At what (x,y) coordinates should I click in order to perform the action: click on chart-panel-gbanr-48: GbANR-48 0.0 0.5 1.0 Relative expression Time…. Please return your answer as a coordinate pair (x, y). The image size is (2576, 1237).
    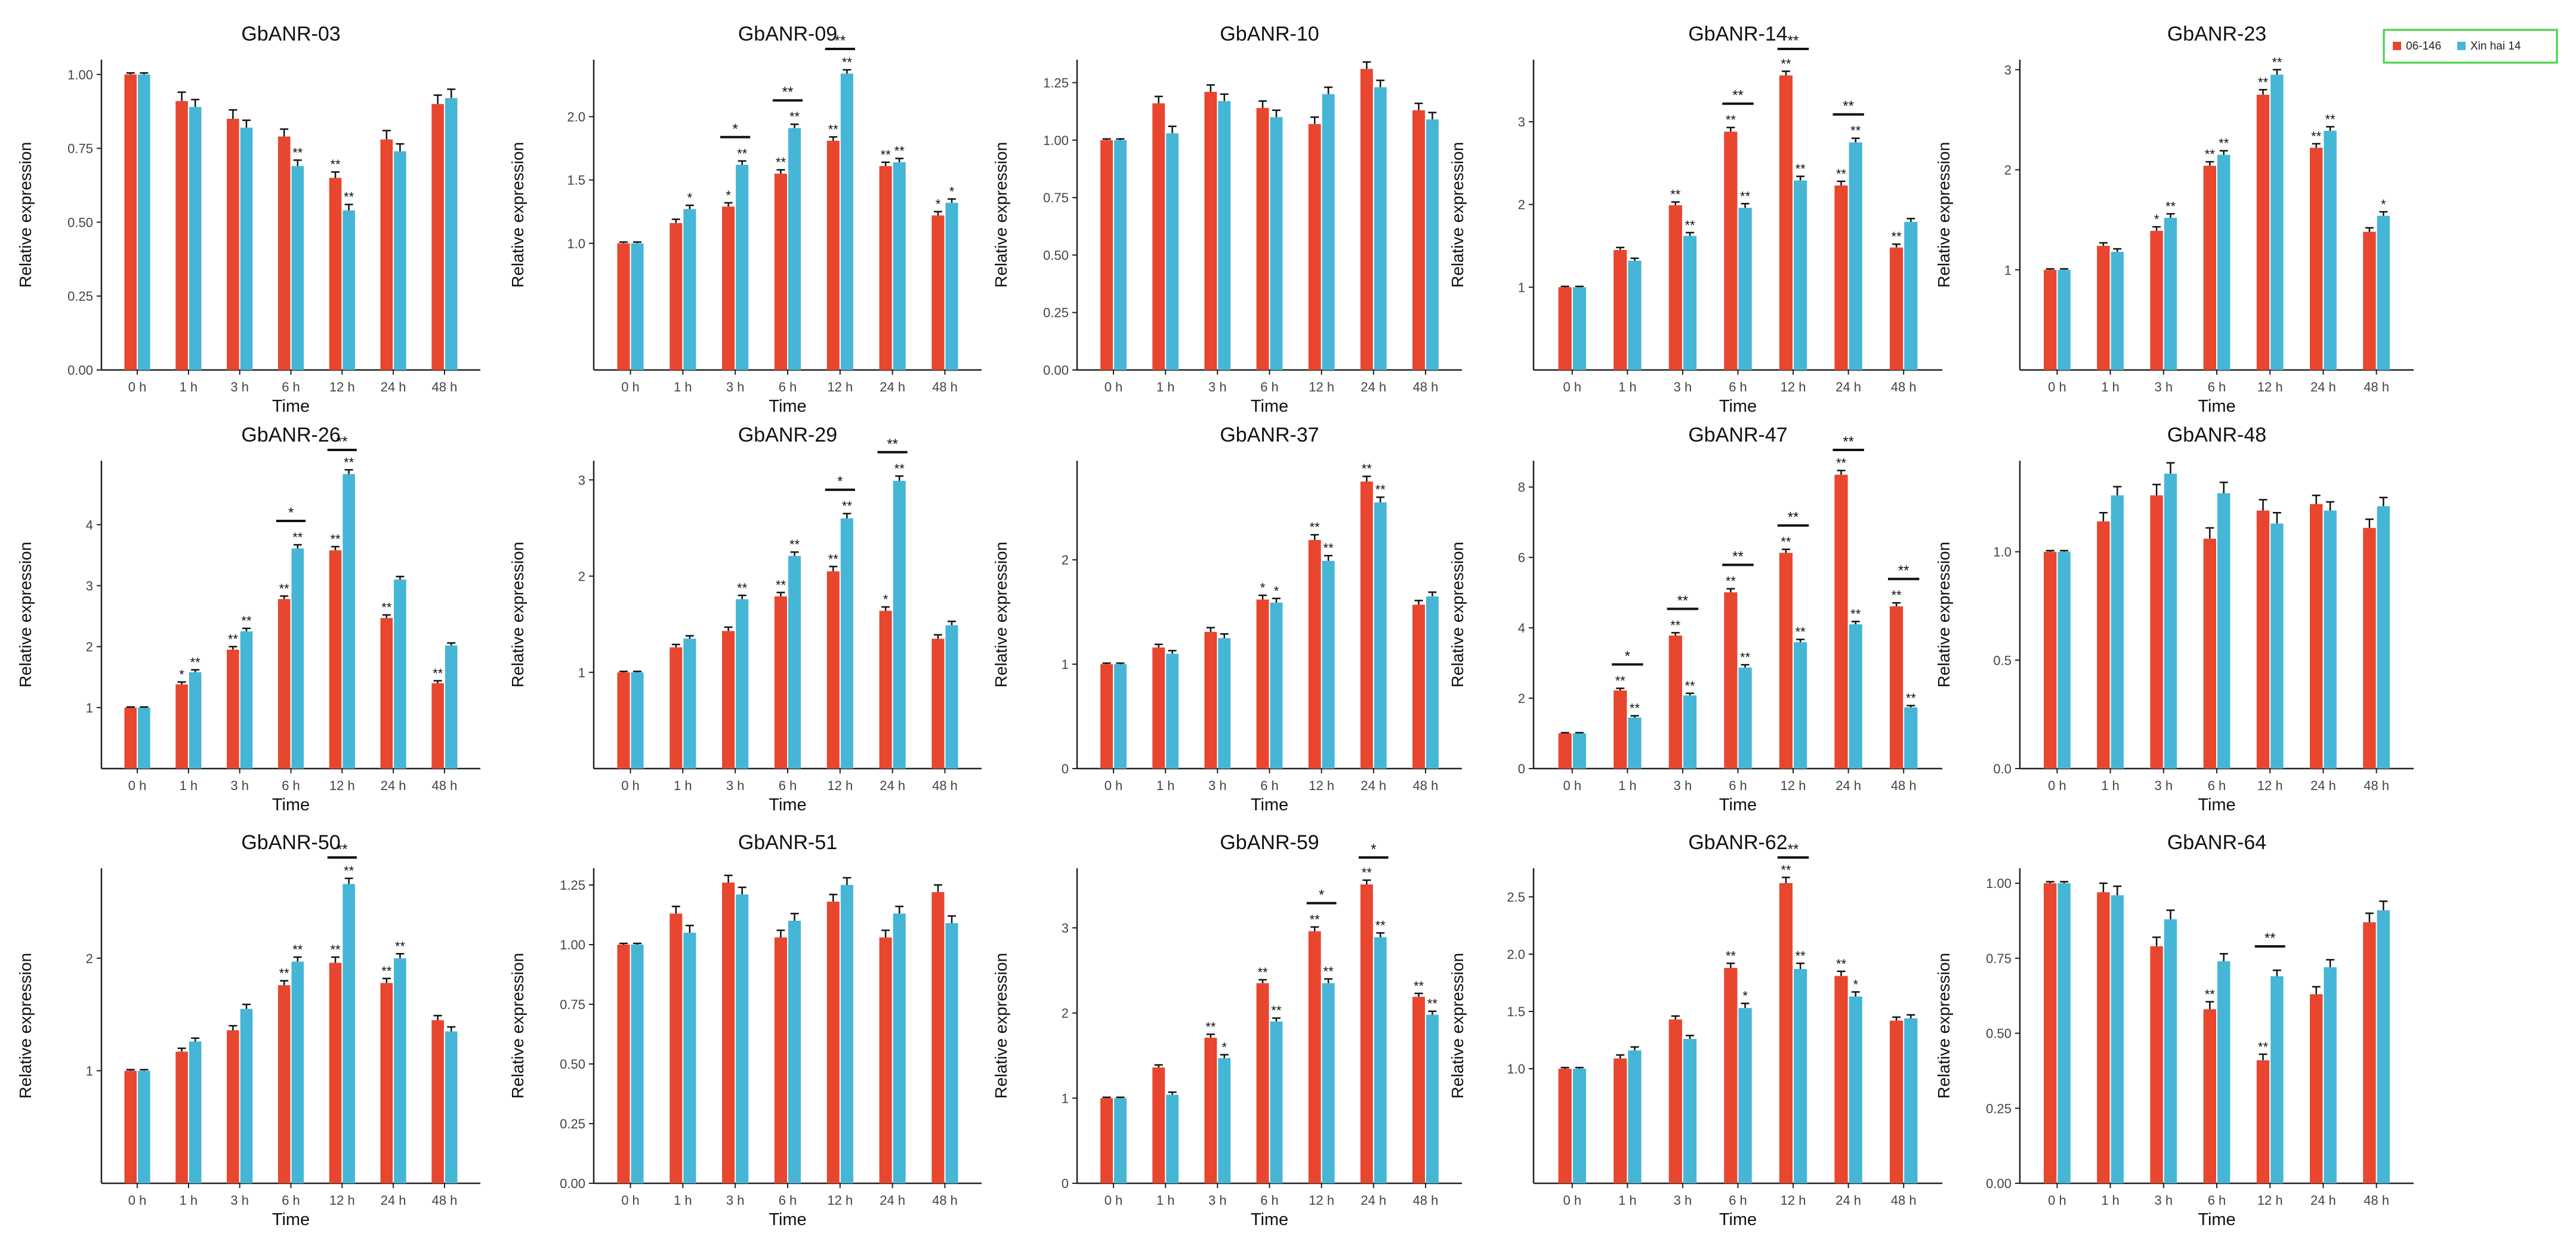
    Looking at the image, I should click on (2174, 619).